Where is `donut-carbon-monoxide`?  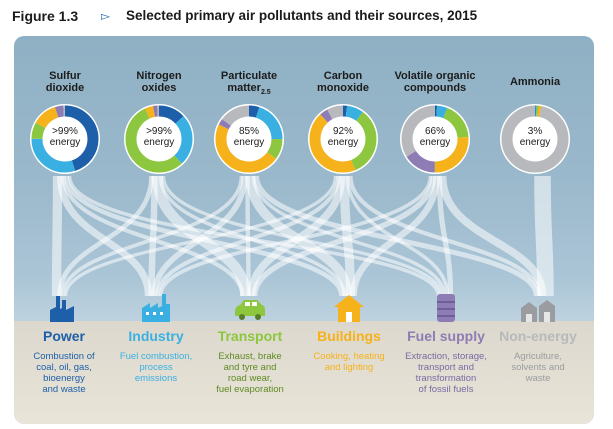 donut-carbon-monoxide is located at coordinates (343, 139).